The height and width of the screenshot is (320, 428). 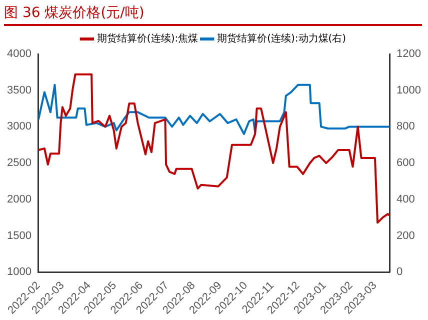 What do you see at coordinates (213, 15) in the screenshot?
I see `chart-title: 图 36 煤炭价格(元/吨)` at bounding box center [213, 15].